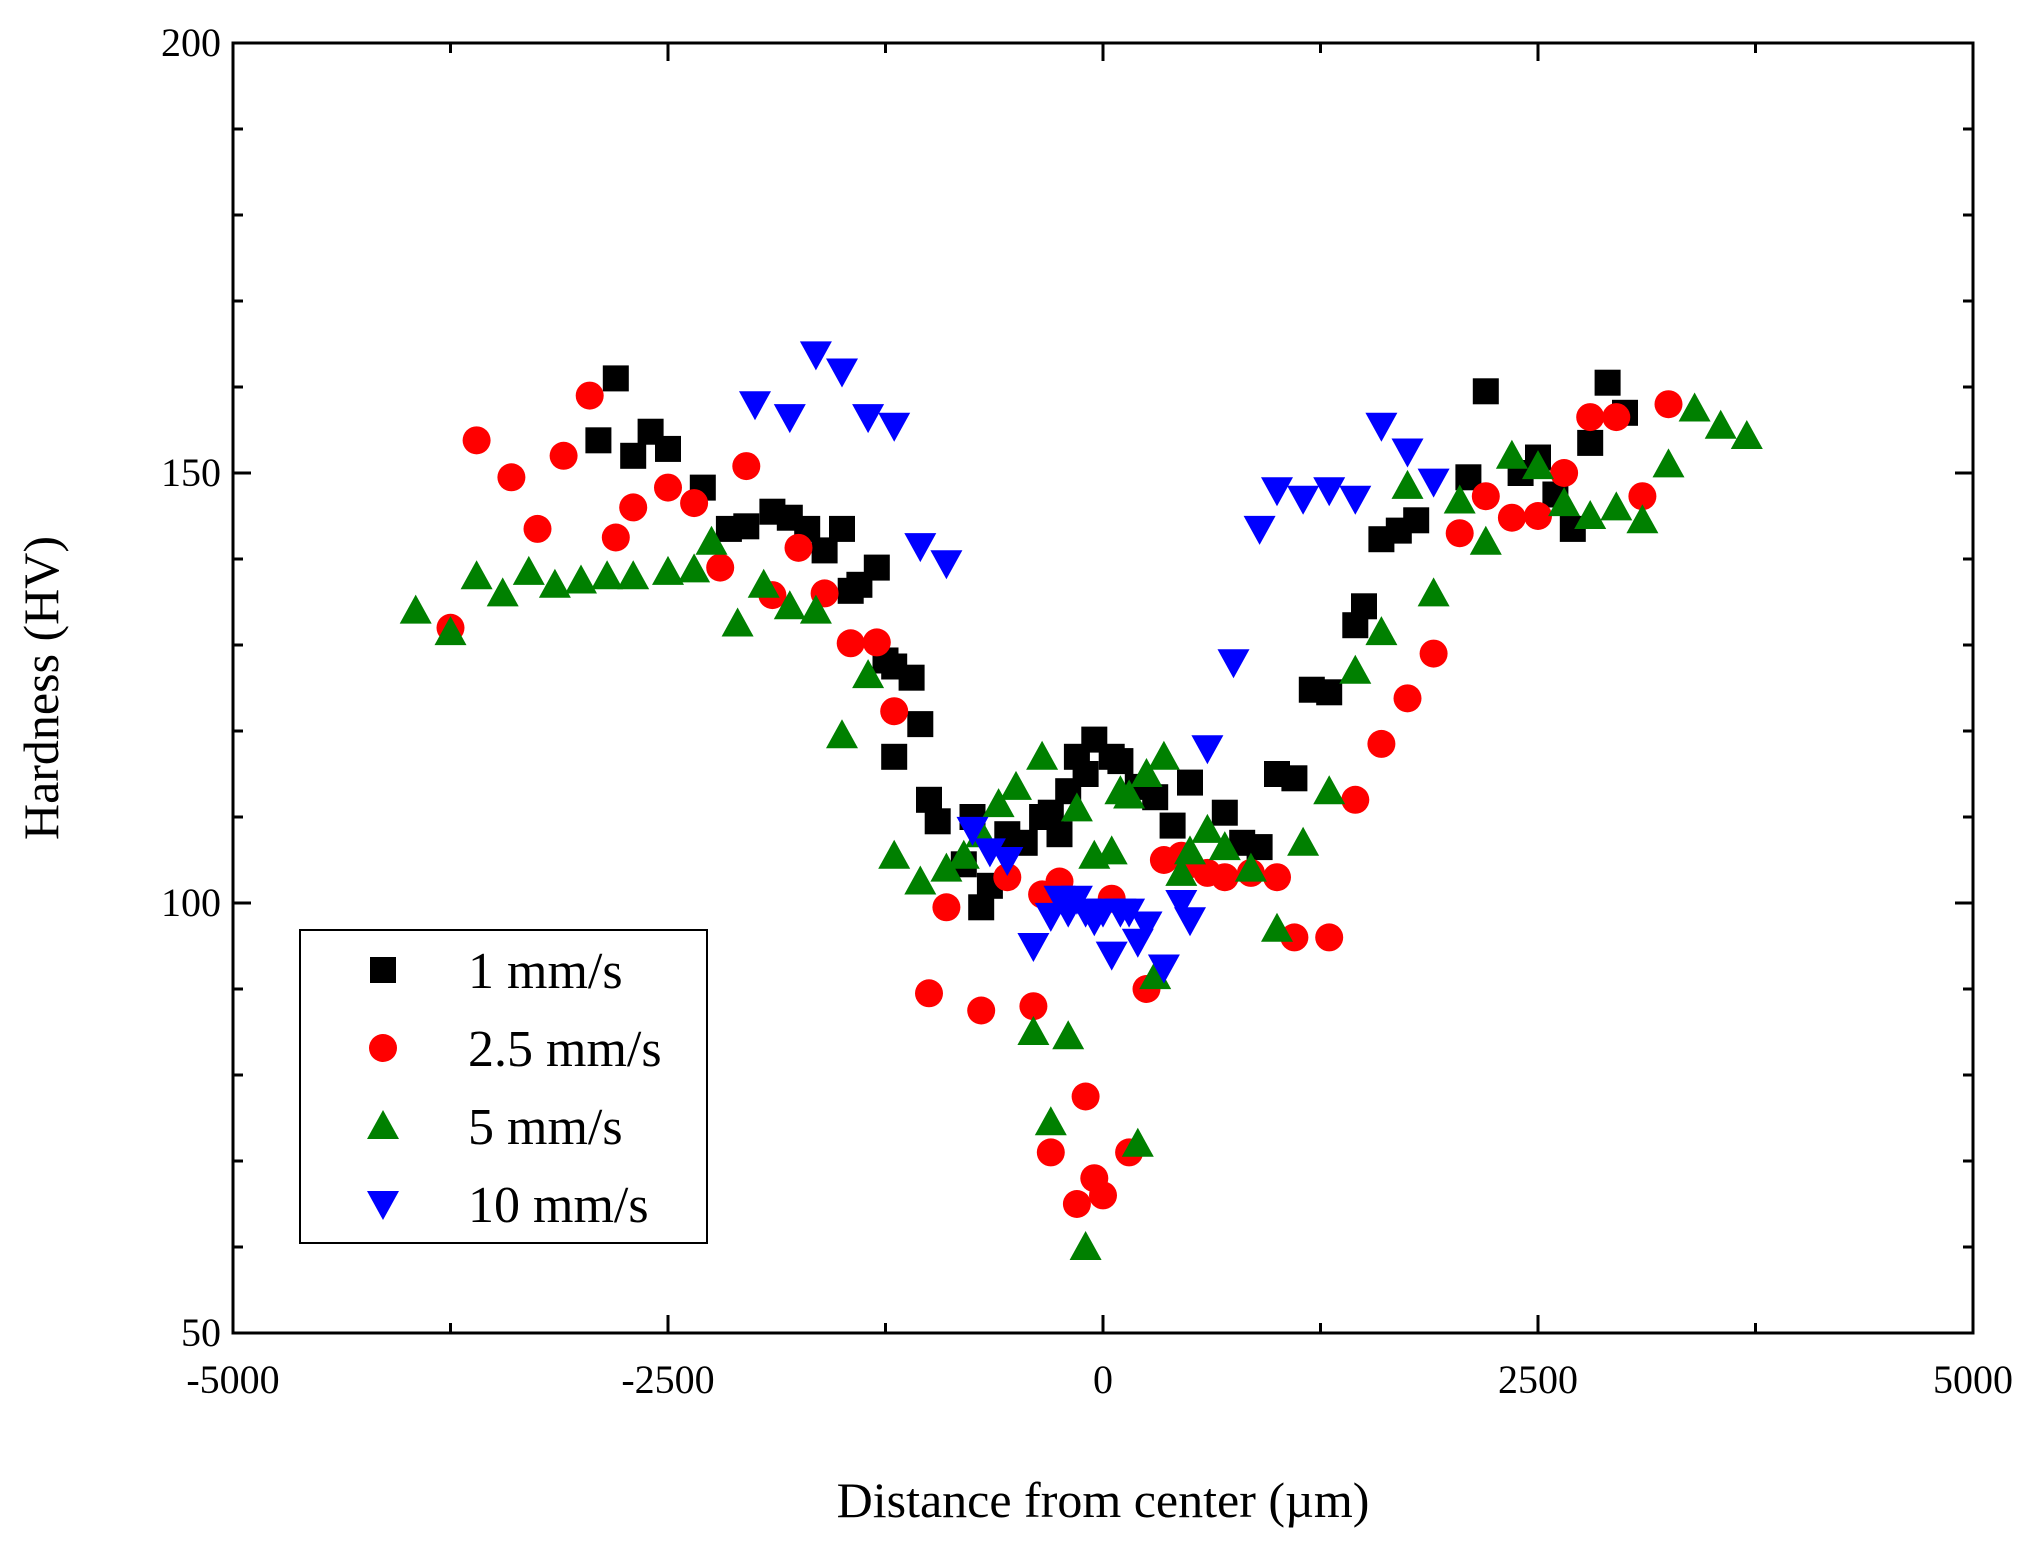 The width and height of the screenshot is (2030, 1545). I want to click on legend-label-10mm: 10 mm/s, so click(558, 1205).